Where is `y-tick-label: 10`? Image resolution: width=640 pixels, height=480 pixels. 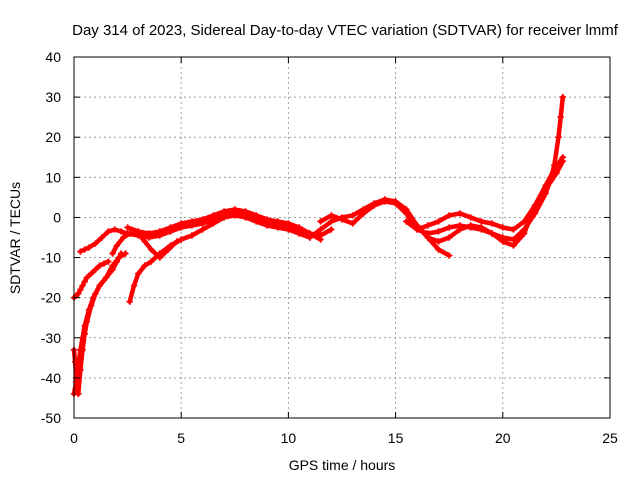 y-tick-label: 10 is located at coordinates (53, 177).